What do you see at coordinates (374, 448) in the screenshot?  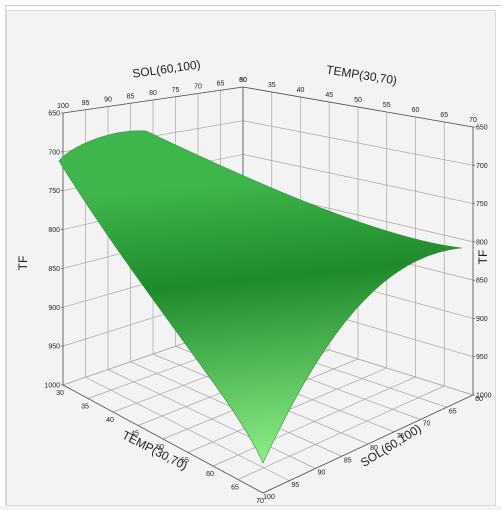 I see `tick-label-sol-front: 80` at bounding box center [374, 448].